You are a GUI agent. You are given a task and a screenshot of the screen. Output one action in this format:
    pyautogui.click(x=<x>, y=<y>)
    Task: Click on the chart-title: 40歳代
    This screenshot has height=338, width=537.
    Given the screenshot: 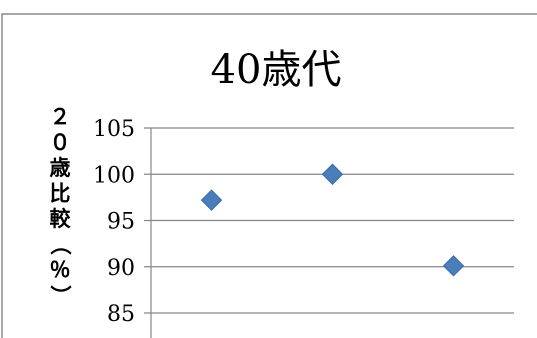 What is the action you would take?
    pyautogui.click(x=276, y=70)
    